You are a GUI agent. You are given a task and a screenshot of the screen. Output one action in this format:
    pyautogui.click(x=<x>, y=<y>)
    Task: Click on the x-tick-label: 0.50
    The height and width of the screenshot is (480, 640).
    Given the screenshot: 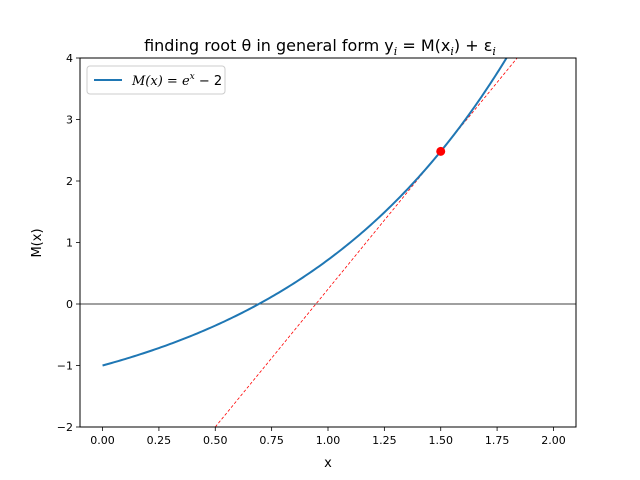 What is the action you would take?
    pyautogui.click(x=215, y=440)
    